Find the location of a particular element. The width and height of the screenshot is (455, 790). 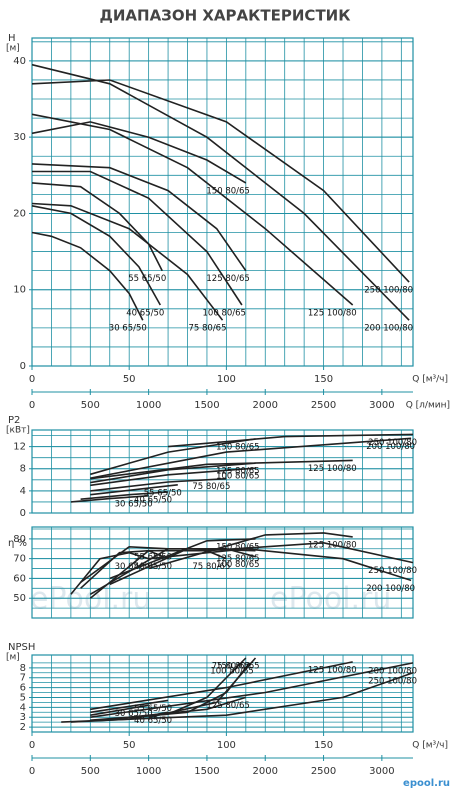

plot-frame is located at coordinates (222, 693).